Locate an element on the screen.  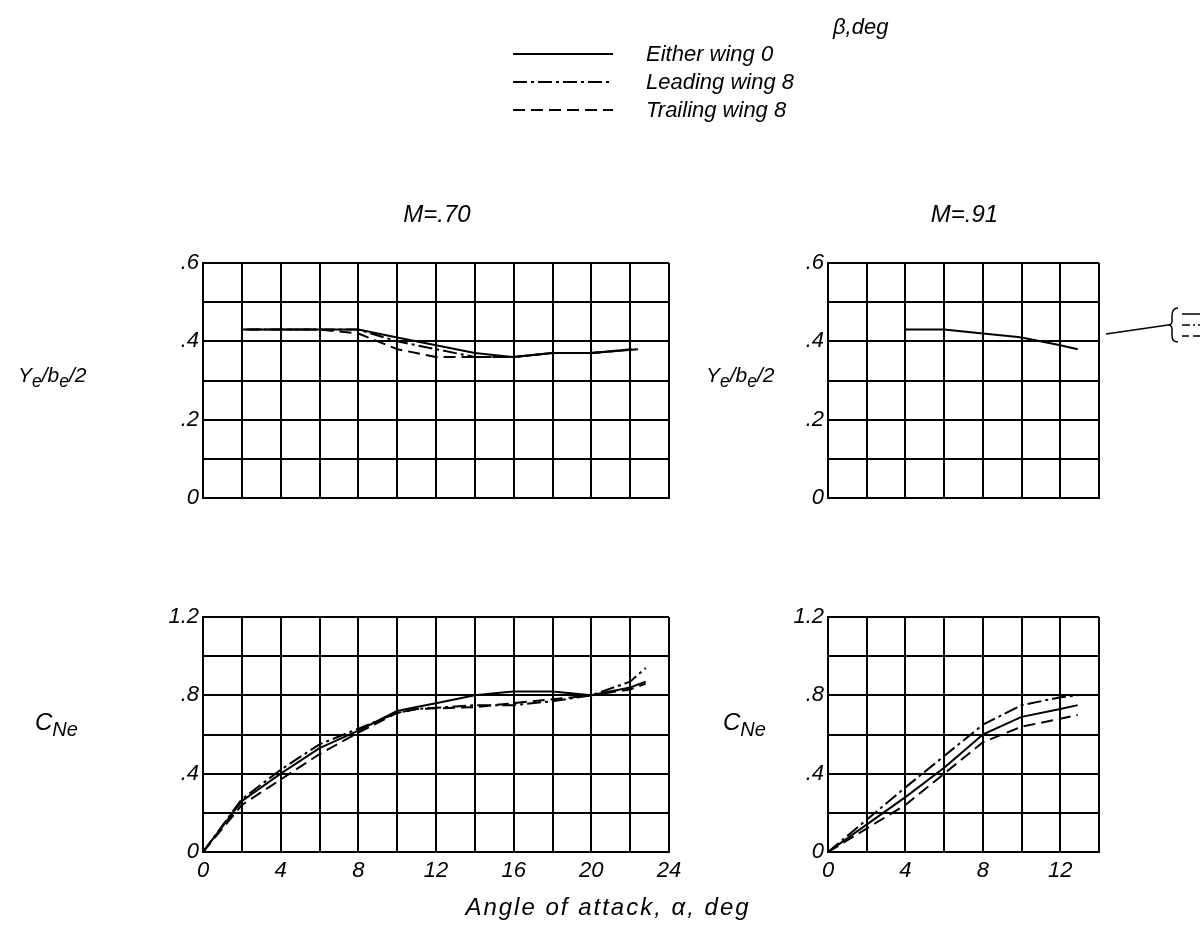
chart-title: M=.91 is located at coordinates (964, 214).